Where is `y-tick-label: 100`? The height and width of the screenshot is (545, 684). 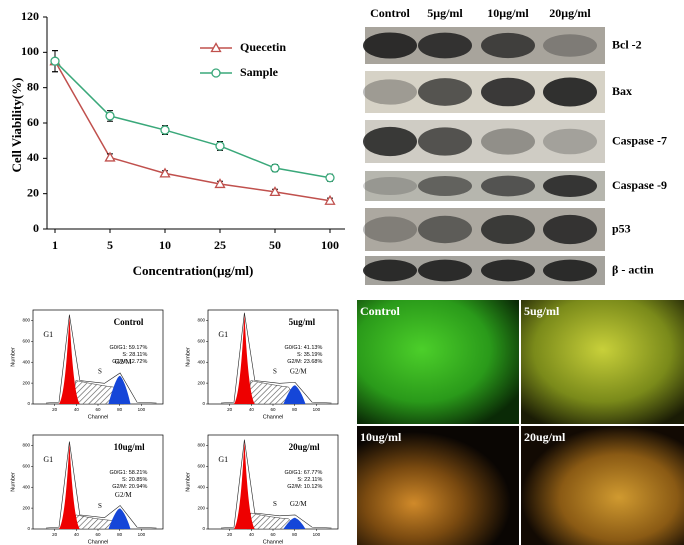
y-tick-label: 100 is located at coordinates (30, 51).